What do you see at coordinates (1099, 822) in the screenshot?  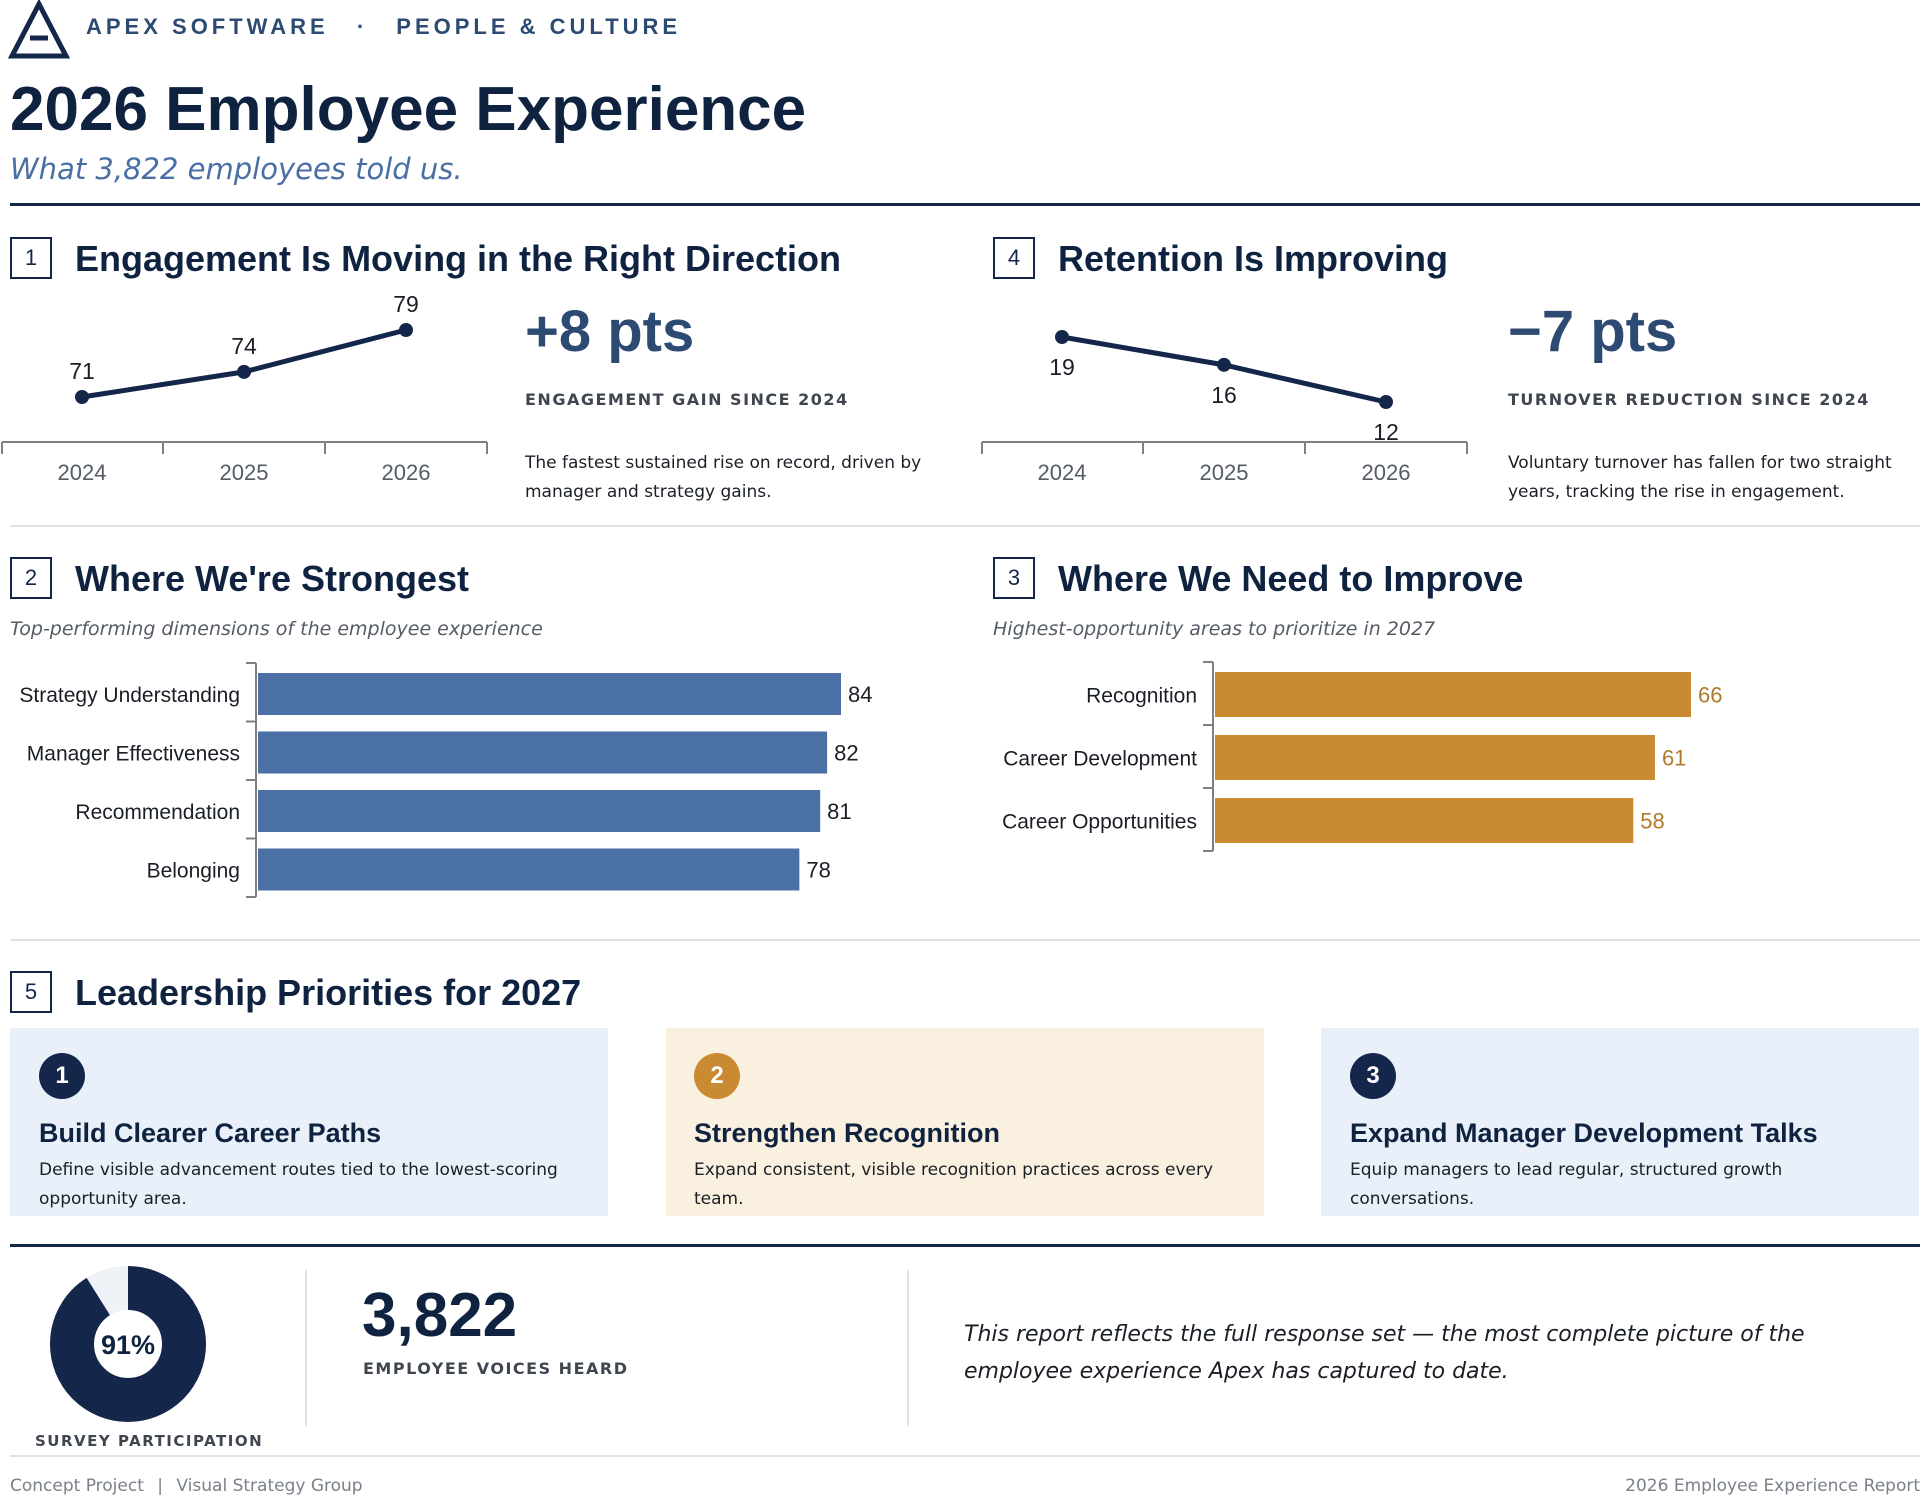 I see `category-label: Career Opportunities` at bounding box center [1099, 822].